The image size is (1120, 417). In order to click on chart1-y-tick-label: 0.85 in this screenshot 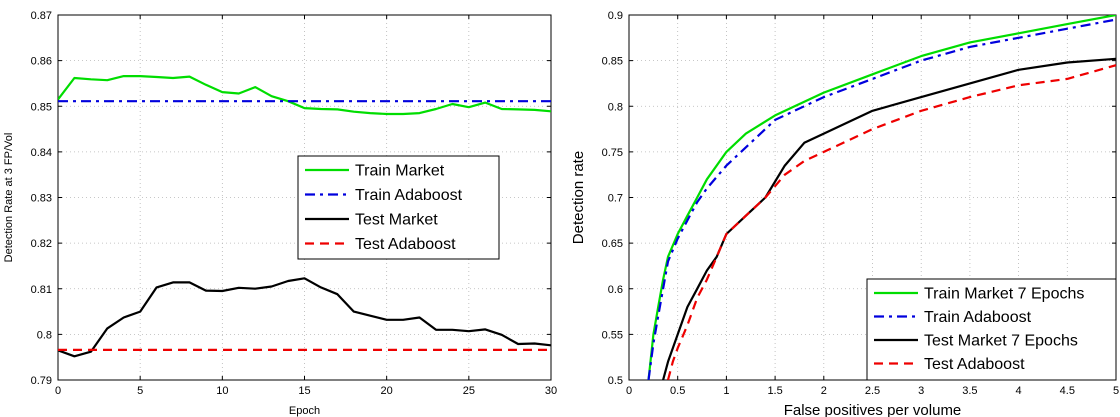, I will do `click(41, 107)`.